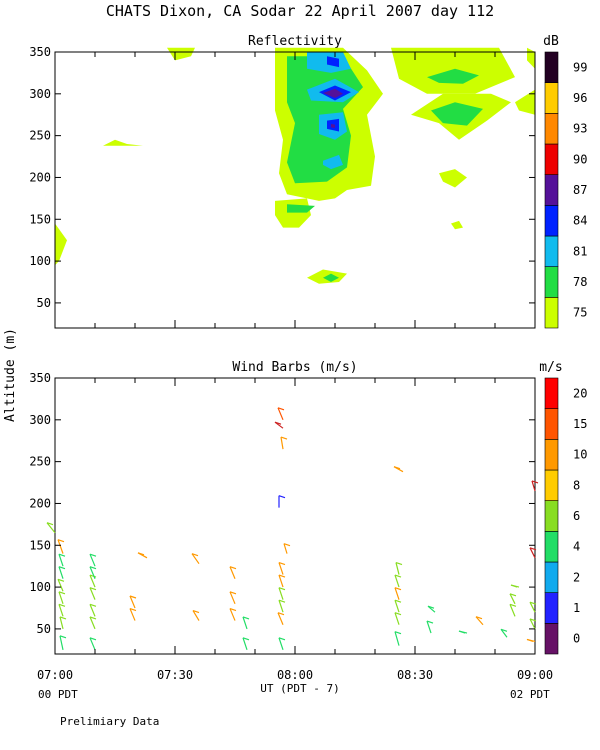  I want to click on y-tick-label: 350, so click(40, 378).